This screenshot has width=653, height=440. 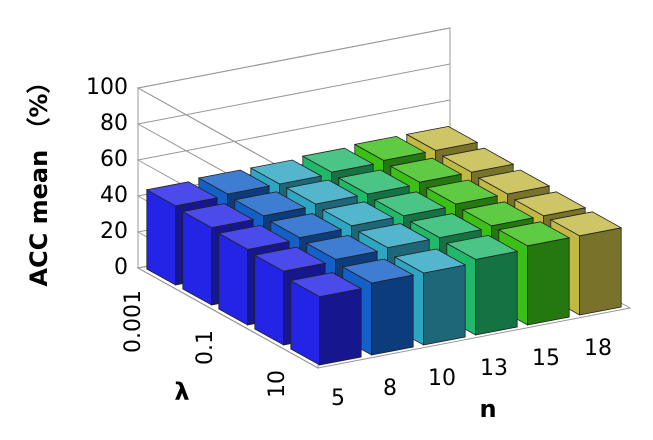 I want to click on depth-tick-label: 0.001, so click(x=133, y=321).